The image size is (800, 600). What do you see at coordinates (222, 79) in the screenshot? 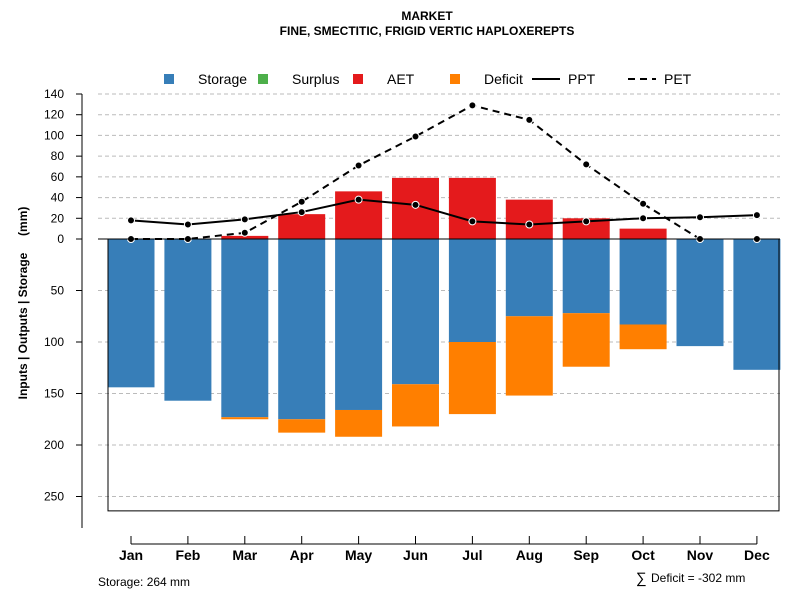
I see `legend-label: Storage` at bounding box center [222, 79].